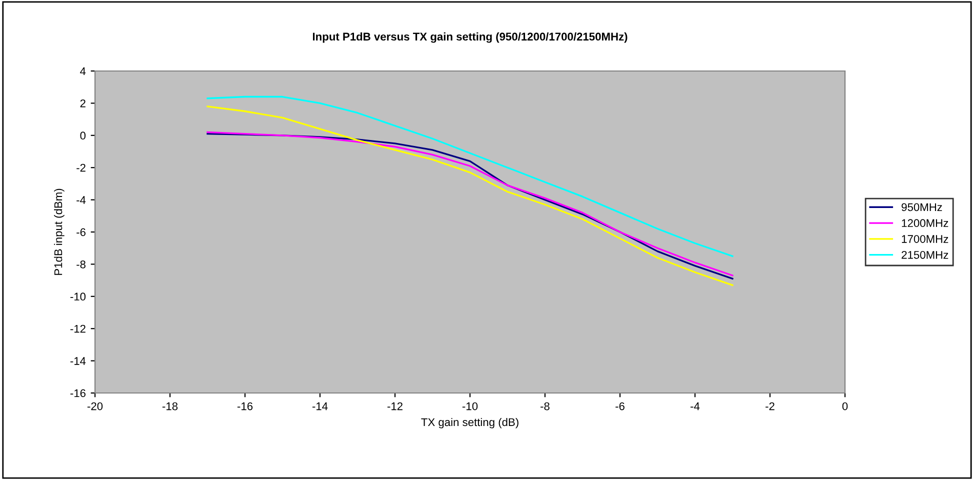  What do you see at coordinates (925, 239) in the screenshot?
I see `legend-label: 1700MHz` at bounding box center [925, 239].